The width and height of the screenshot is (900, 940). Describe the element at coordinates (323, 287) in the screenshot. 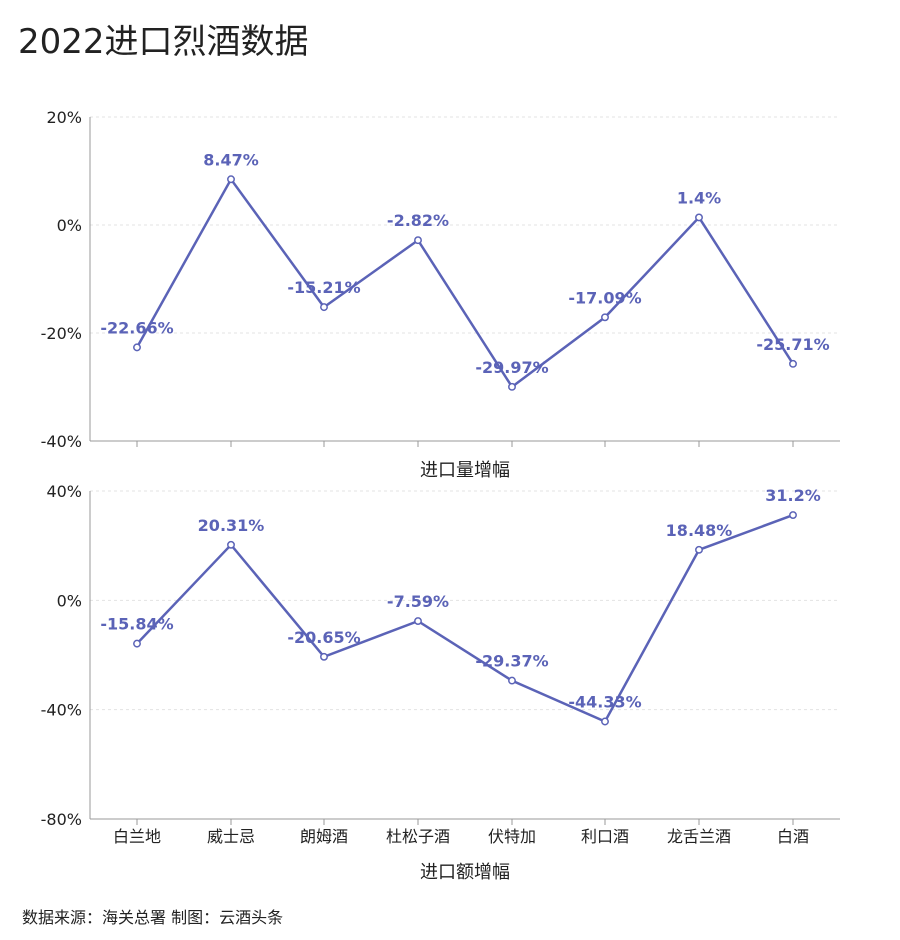

I see `data-label: -15.21%` at that location.